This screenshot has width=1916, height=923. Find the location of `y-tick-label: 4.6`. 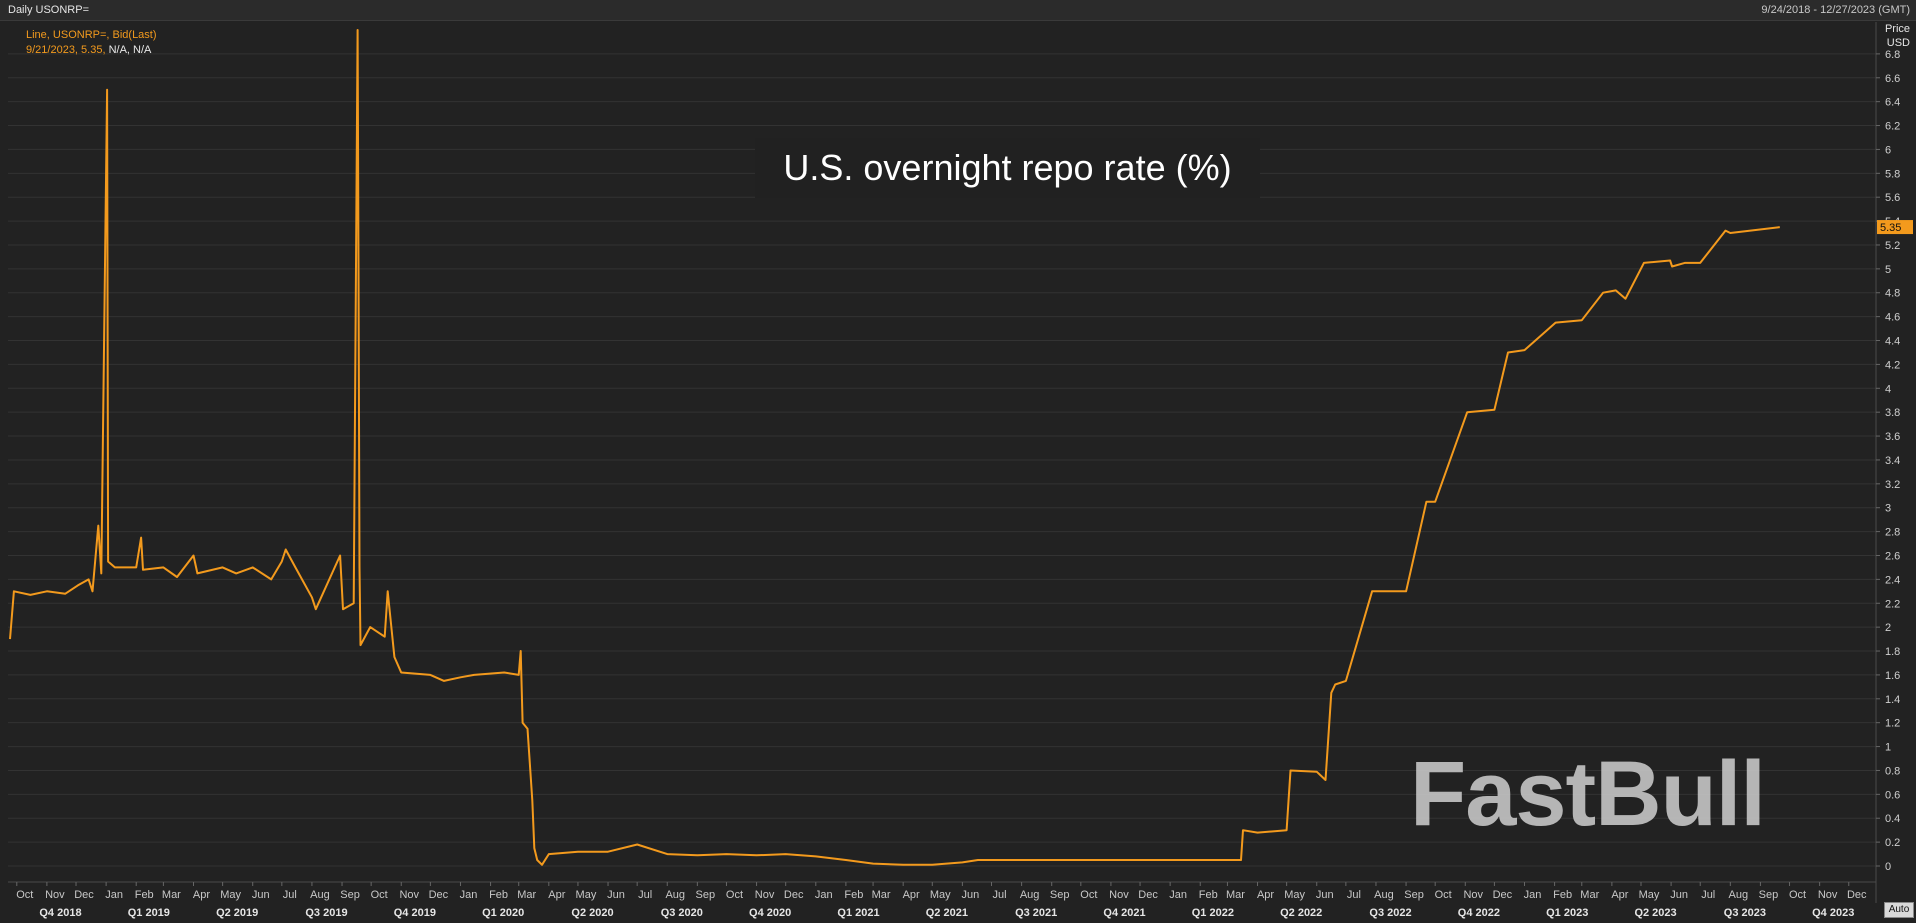

y-tick-label: 4.6 is located at coordinates (1892, 318).